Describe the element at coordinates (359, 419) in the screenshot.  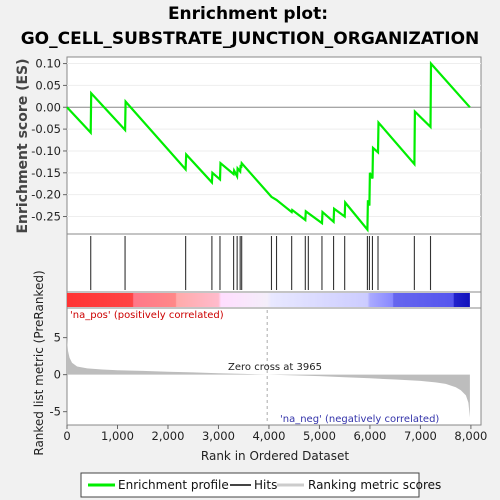
I see `neg-correlated-label: 'na_neg' (negatively correlated)` at that location.